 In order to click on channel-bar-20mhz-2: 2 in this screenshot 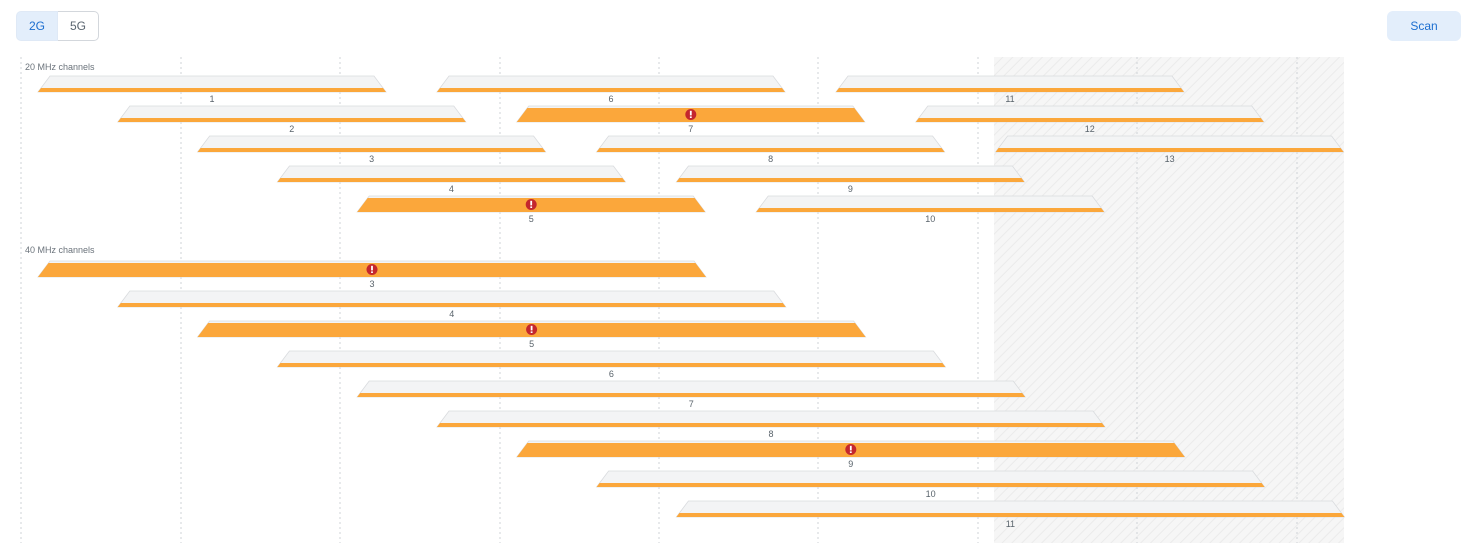, I will do `click(292, 119)`.